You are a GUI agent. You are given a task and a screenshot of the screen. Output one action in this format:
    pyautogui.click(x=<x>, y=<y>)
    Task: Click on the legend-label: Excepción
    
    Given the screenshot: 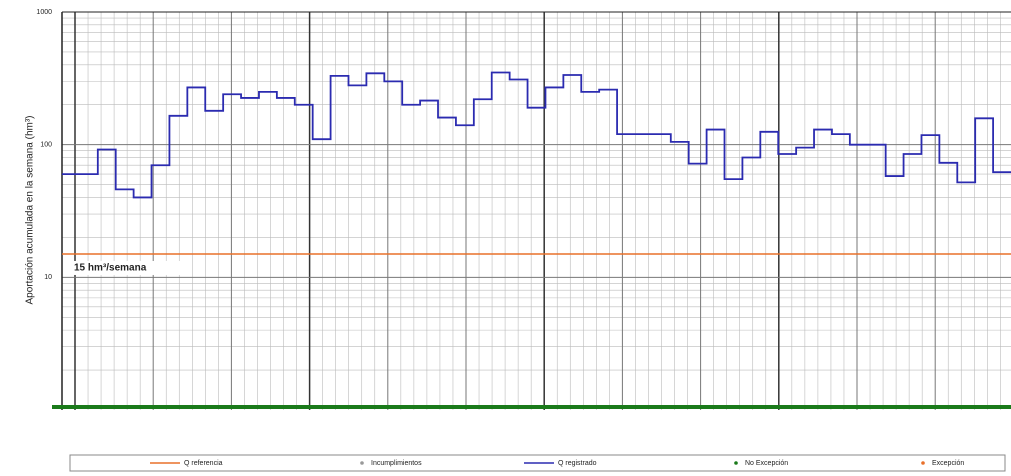 What is the action you would take?
    pyautogui.click(x=948, y=463)
    